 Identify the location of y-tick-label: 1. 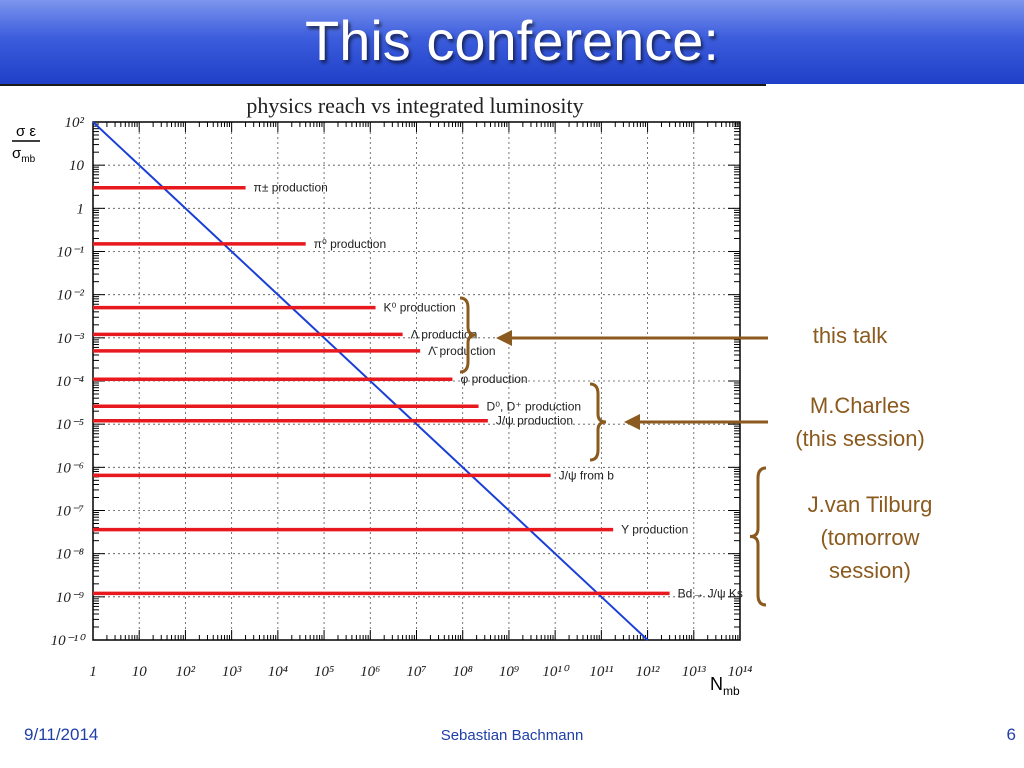
(81, 209).